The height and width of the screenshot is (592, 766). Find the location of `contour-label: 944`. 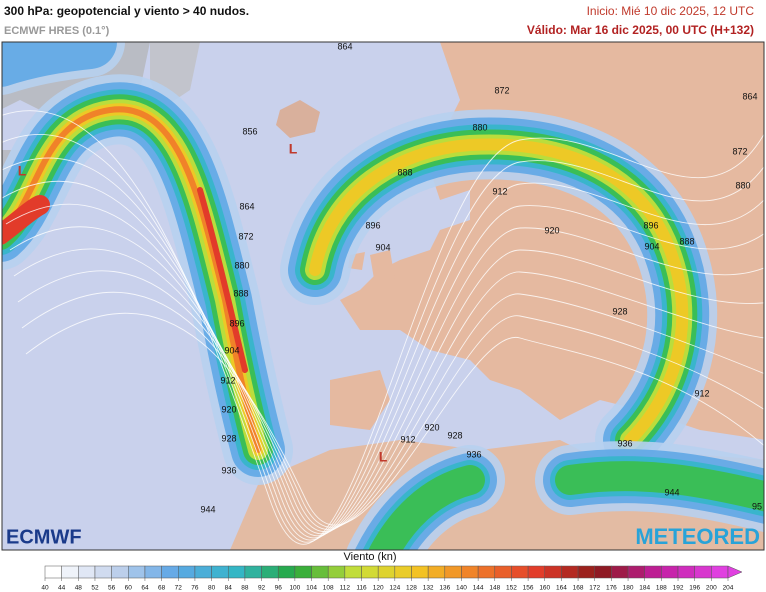

contour-label: 944 is located at coordinates (671, 492).